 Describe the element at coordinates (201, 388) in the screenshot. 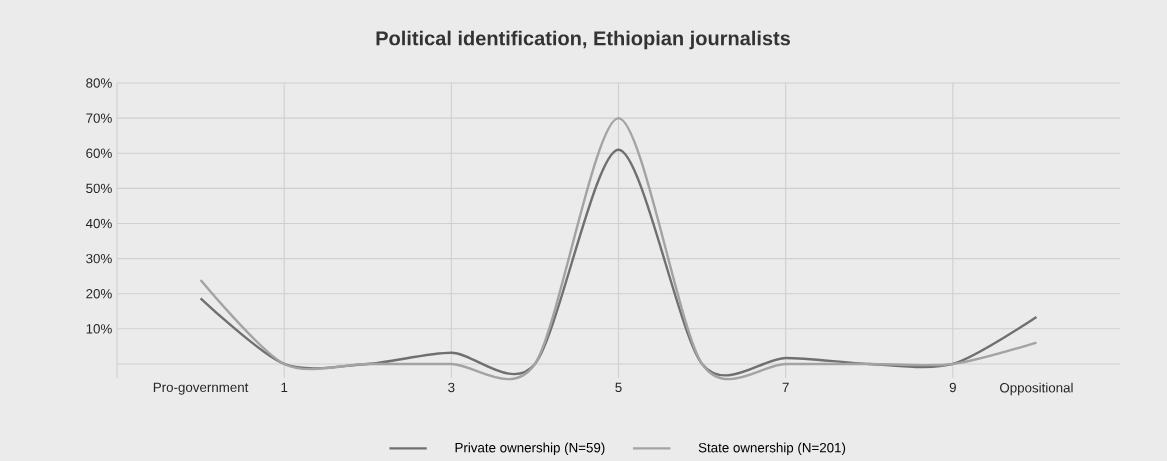

I see `x-tick-label: Pro-government` at that location.